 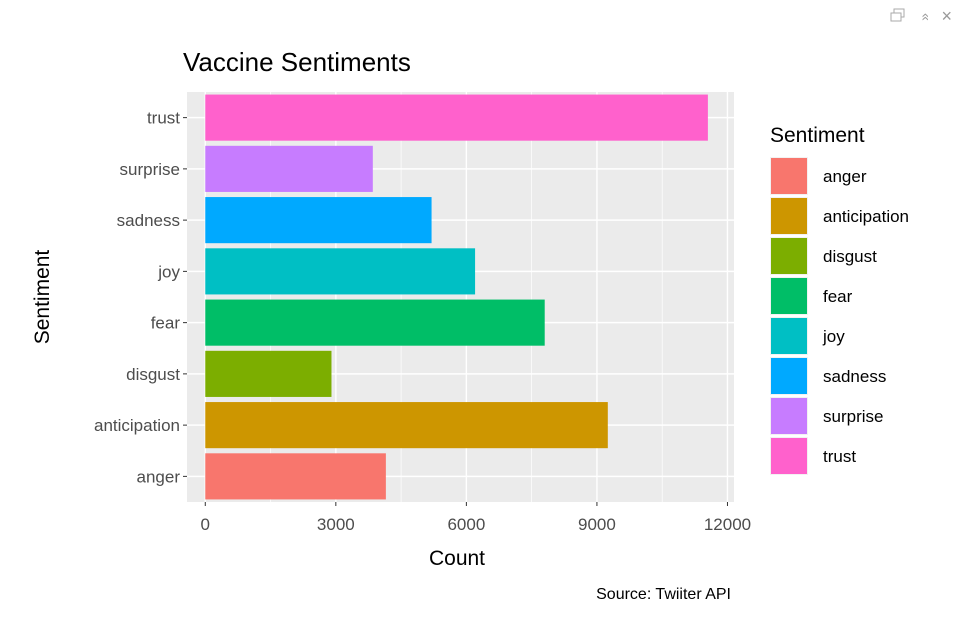 What do you see at coordinates (318, 220) in the screenshot?
I see `bar-sadness` at bounding box center [318, 220].